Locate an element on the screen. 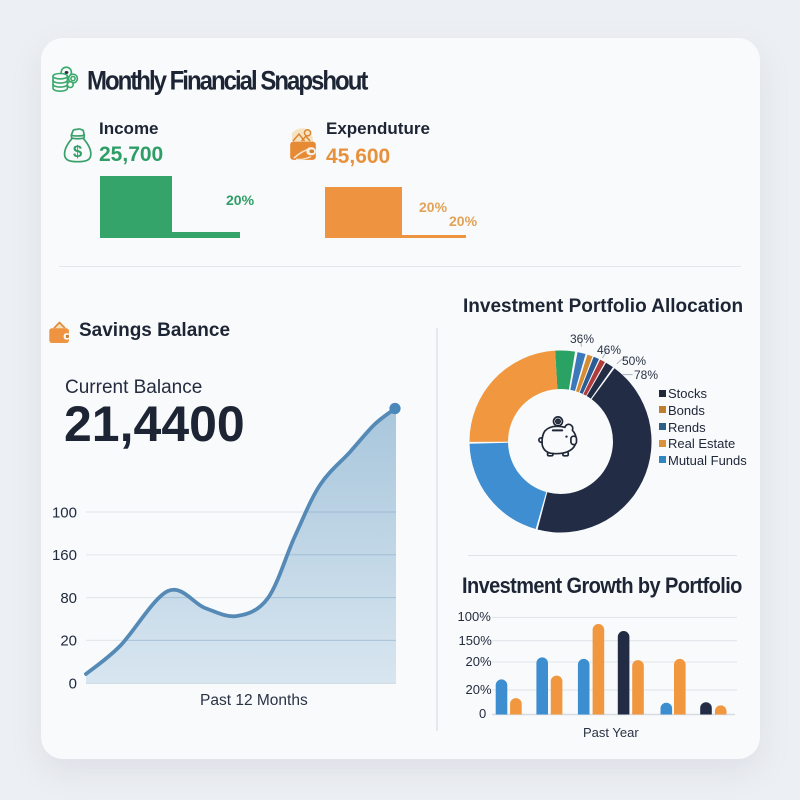  svg-text: 160 is located at coordinates (64, 555).